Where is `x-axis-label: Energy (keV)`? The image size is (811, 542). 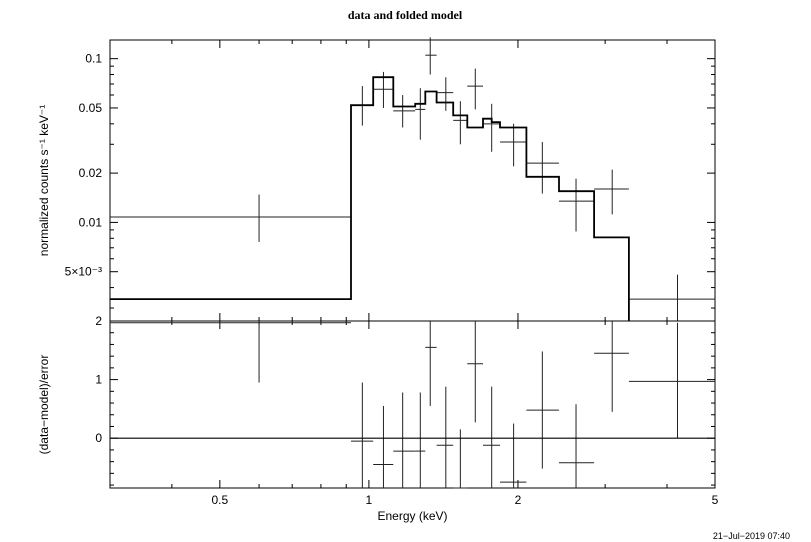 x-axis-label: Energy (keV) is located at coordinates (412, 516).